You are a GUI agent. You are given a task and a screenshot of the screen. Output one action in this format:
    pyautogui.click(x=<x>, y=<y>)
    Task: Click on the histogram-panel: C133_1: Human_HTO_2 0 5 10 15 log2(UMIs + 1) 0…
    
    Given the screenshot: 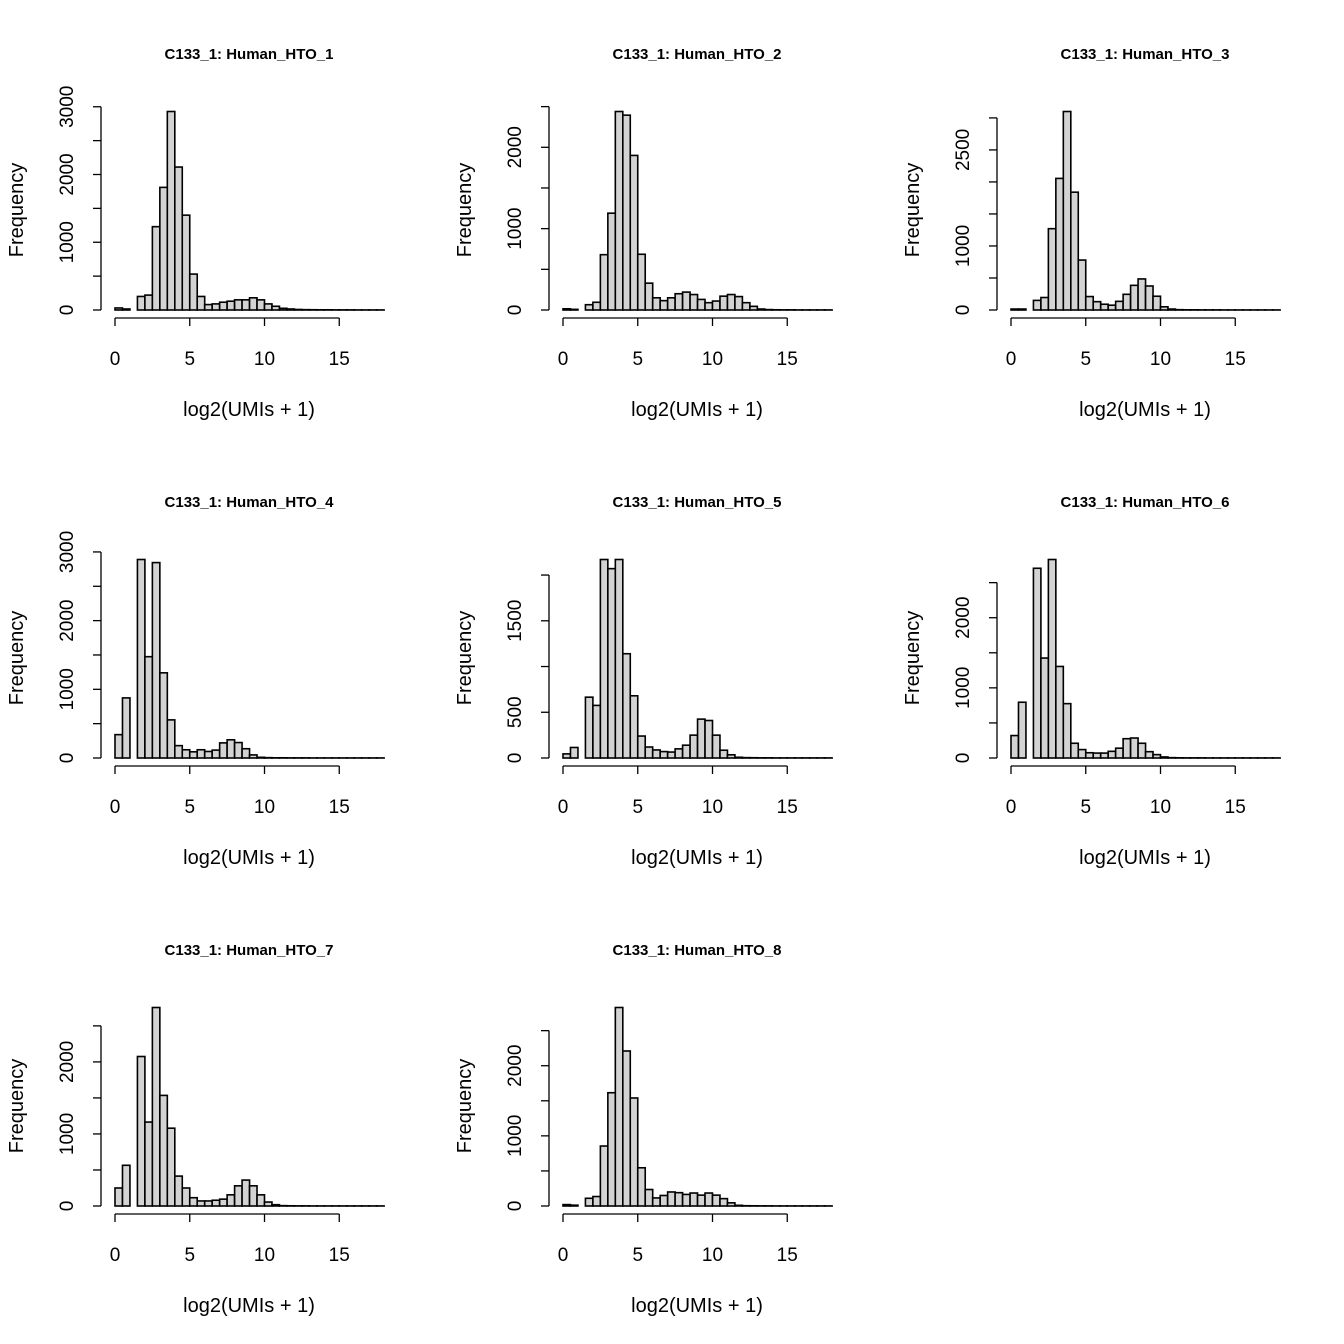 What is the action you would take?
    pyautogui.click(x=643, y=233)
    